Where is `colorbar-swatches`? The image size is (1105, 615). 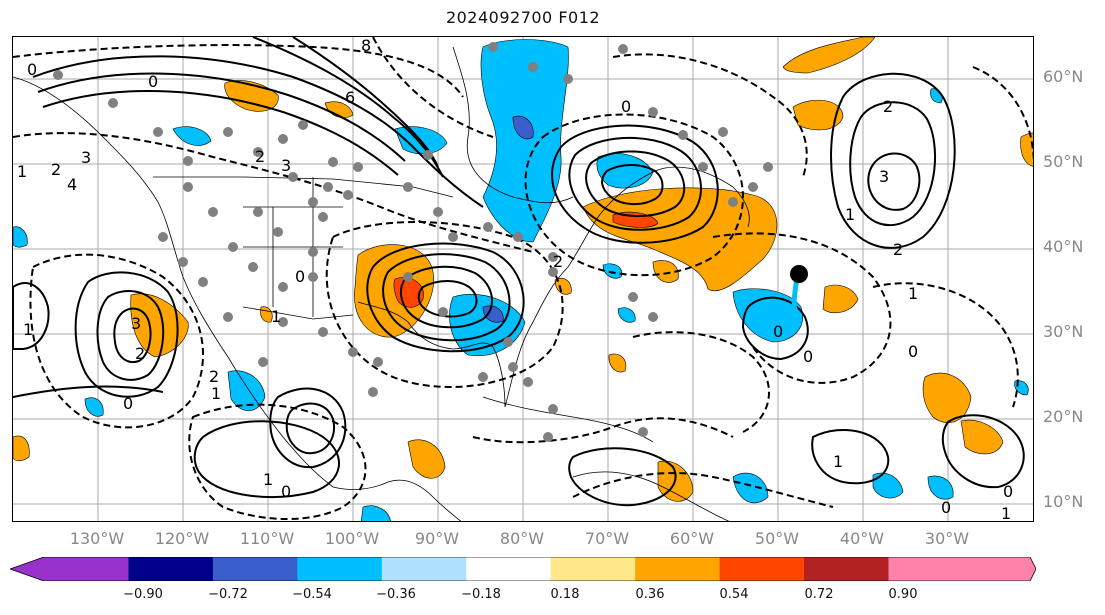 colorbar-swatches is located at coordinates (523, 569).